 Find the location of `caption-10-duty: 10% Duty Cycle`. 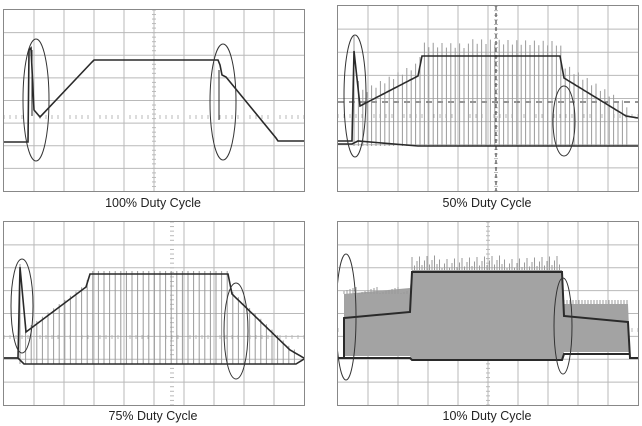

caption-10-duty: 10% Duty Cycle is located at coordinates (487, 416).